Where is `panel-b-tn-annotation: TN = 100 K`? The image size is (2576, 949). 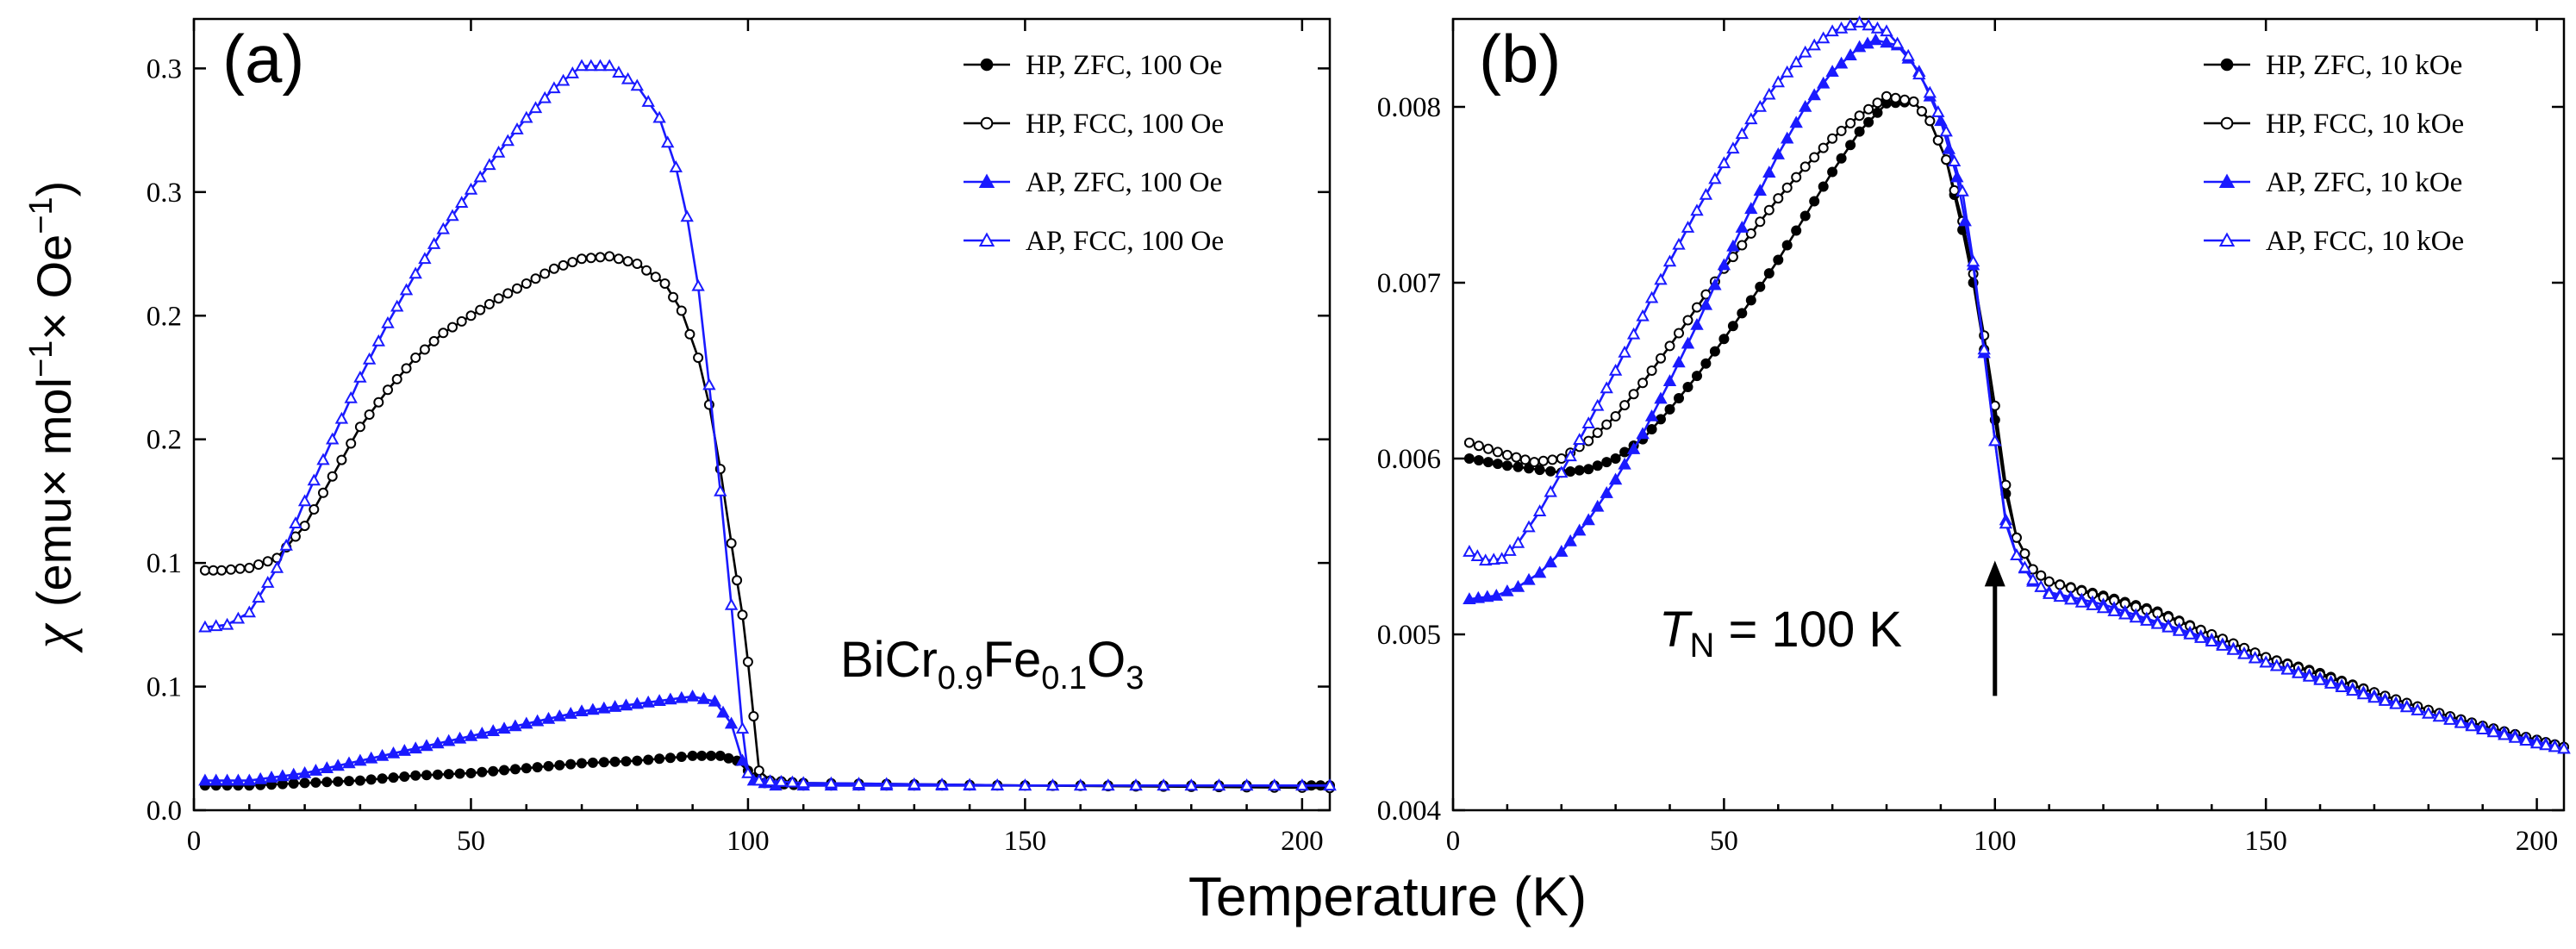
panel-b-tn-annotation: TN = 100 K is located at coordinates (1780, 633).